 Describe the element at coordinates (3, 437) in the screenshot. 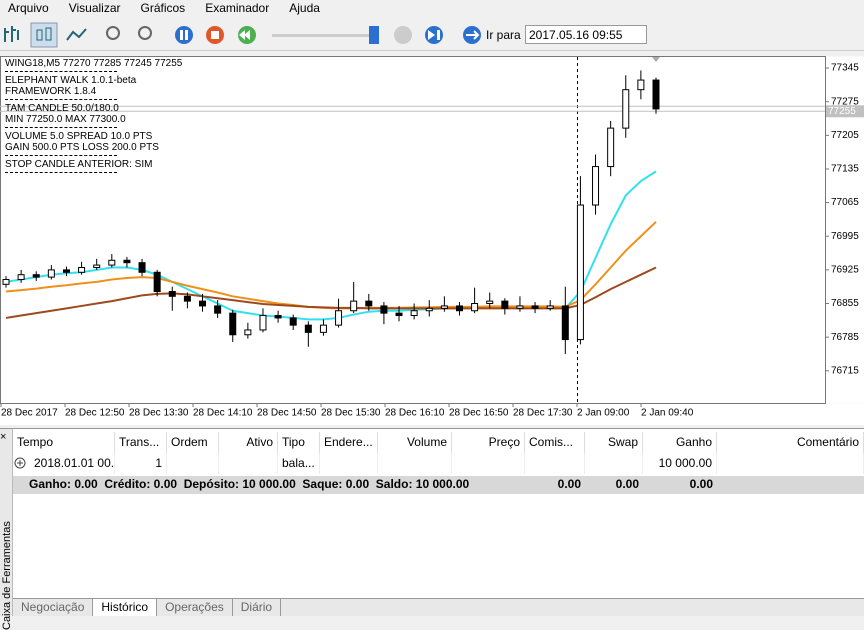

I see `close-icon: ×` at that location.